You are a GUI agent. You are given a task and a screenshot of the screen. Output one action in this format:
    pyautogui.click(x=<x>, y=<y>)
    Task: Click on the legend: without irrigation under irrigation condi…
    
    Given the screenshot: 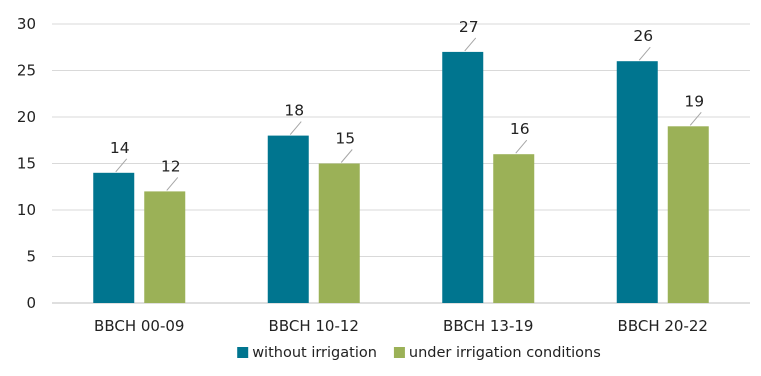 What is the action you would take?
    pyautogui.click(x=419, y=353)
    